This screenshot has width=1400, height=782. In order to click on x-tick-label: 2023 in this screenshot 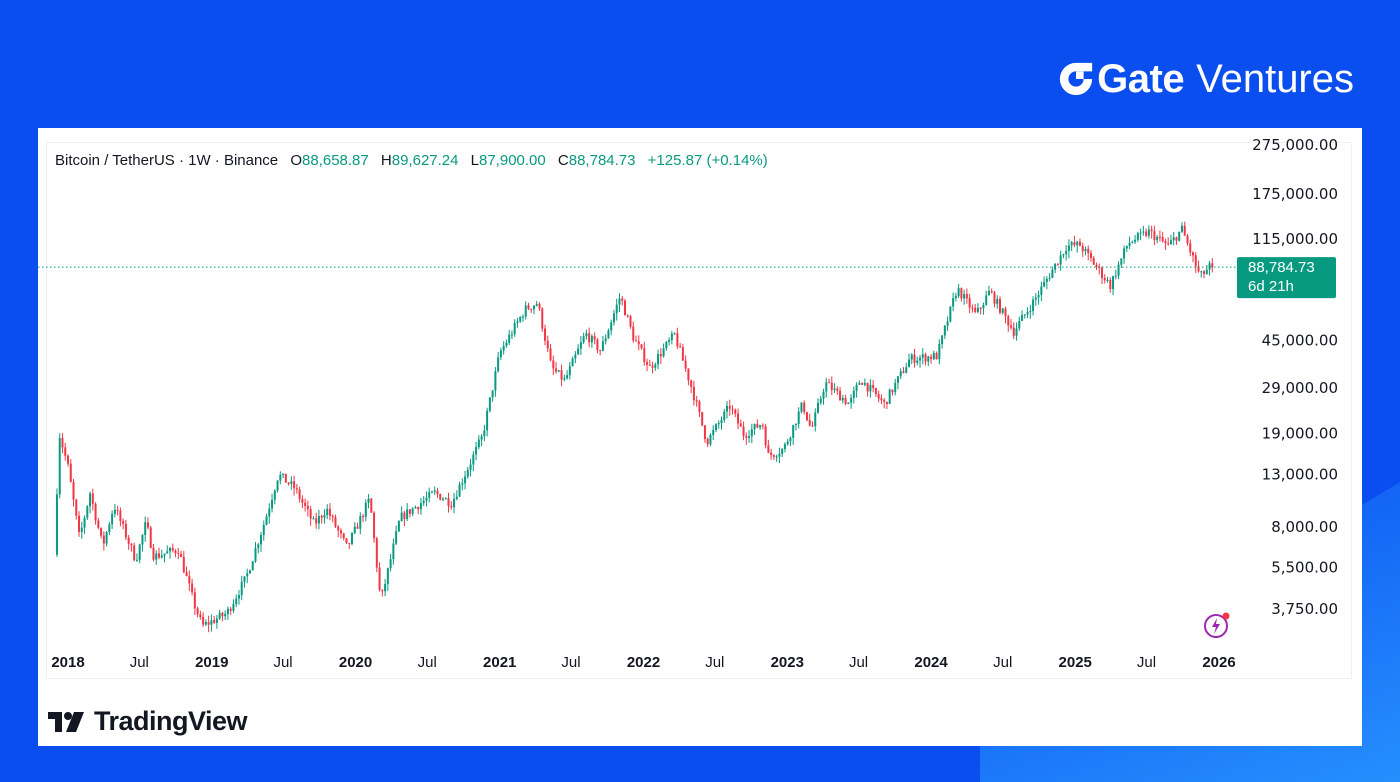, I will do `click(787, 662)`.